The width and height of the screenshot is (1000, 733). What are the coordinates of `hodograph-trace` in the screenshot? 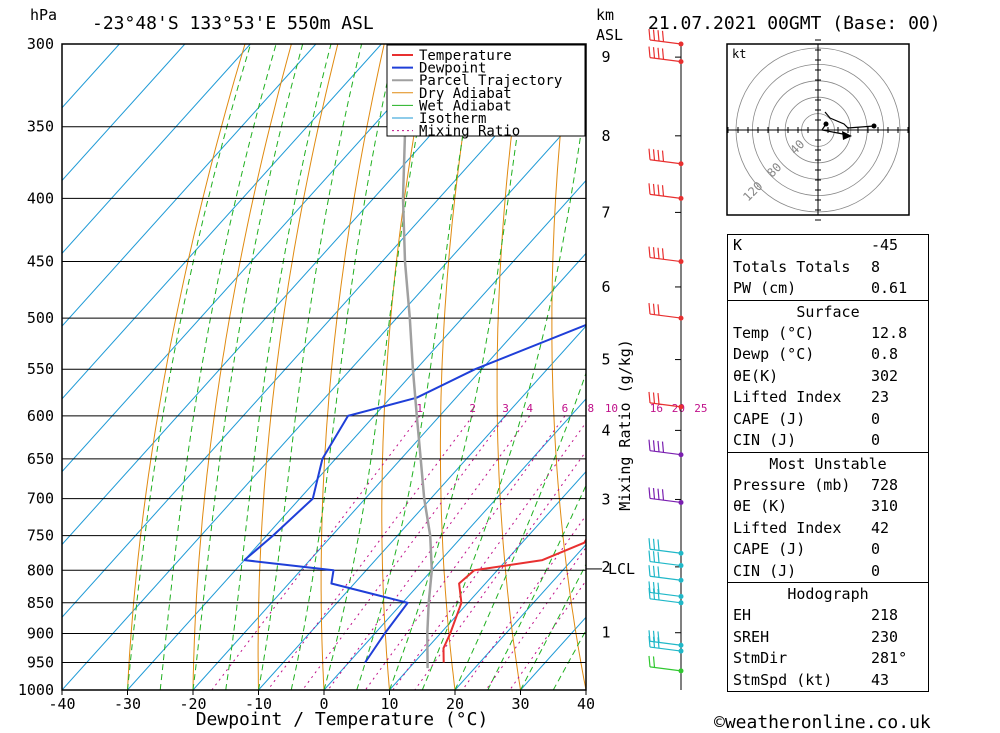 It's located at (849, 120).